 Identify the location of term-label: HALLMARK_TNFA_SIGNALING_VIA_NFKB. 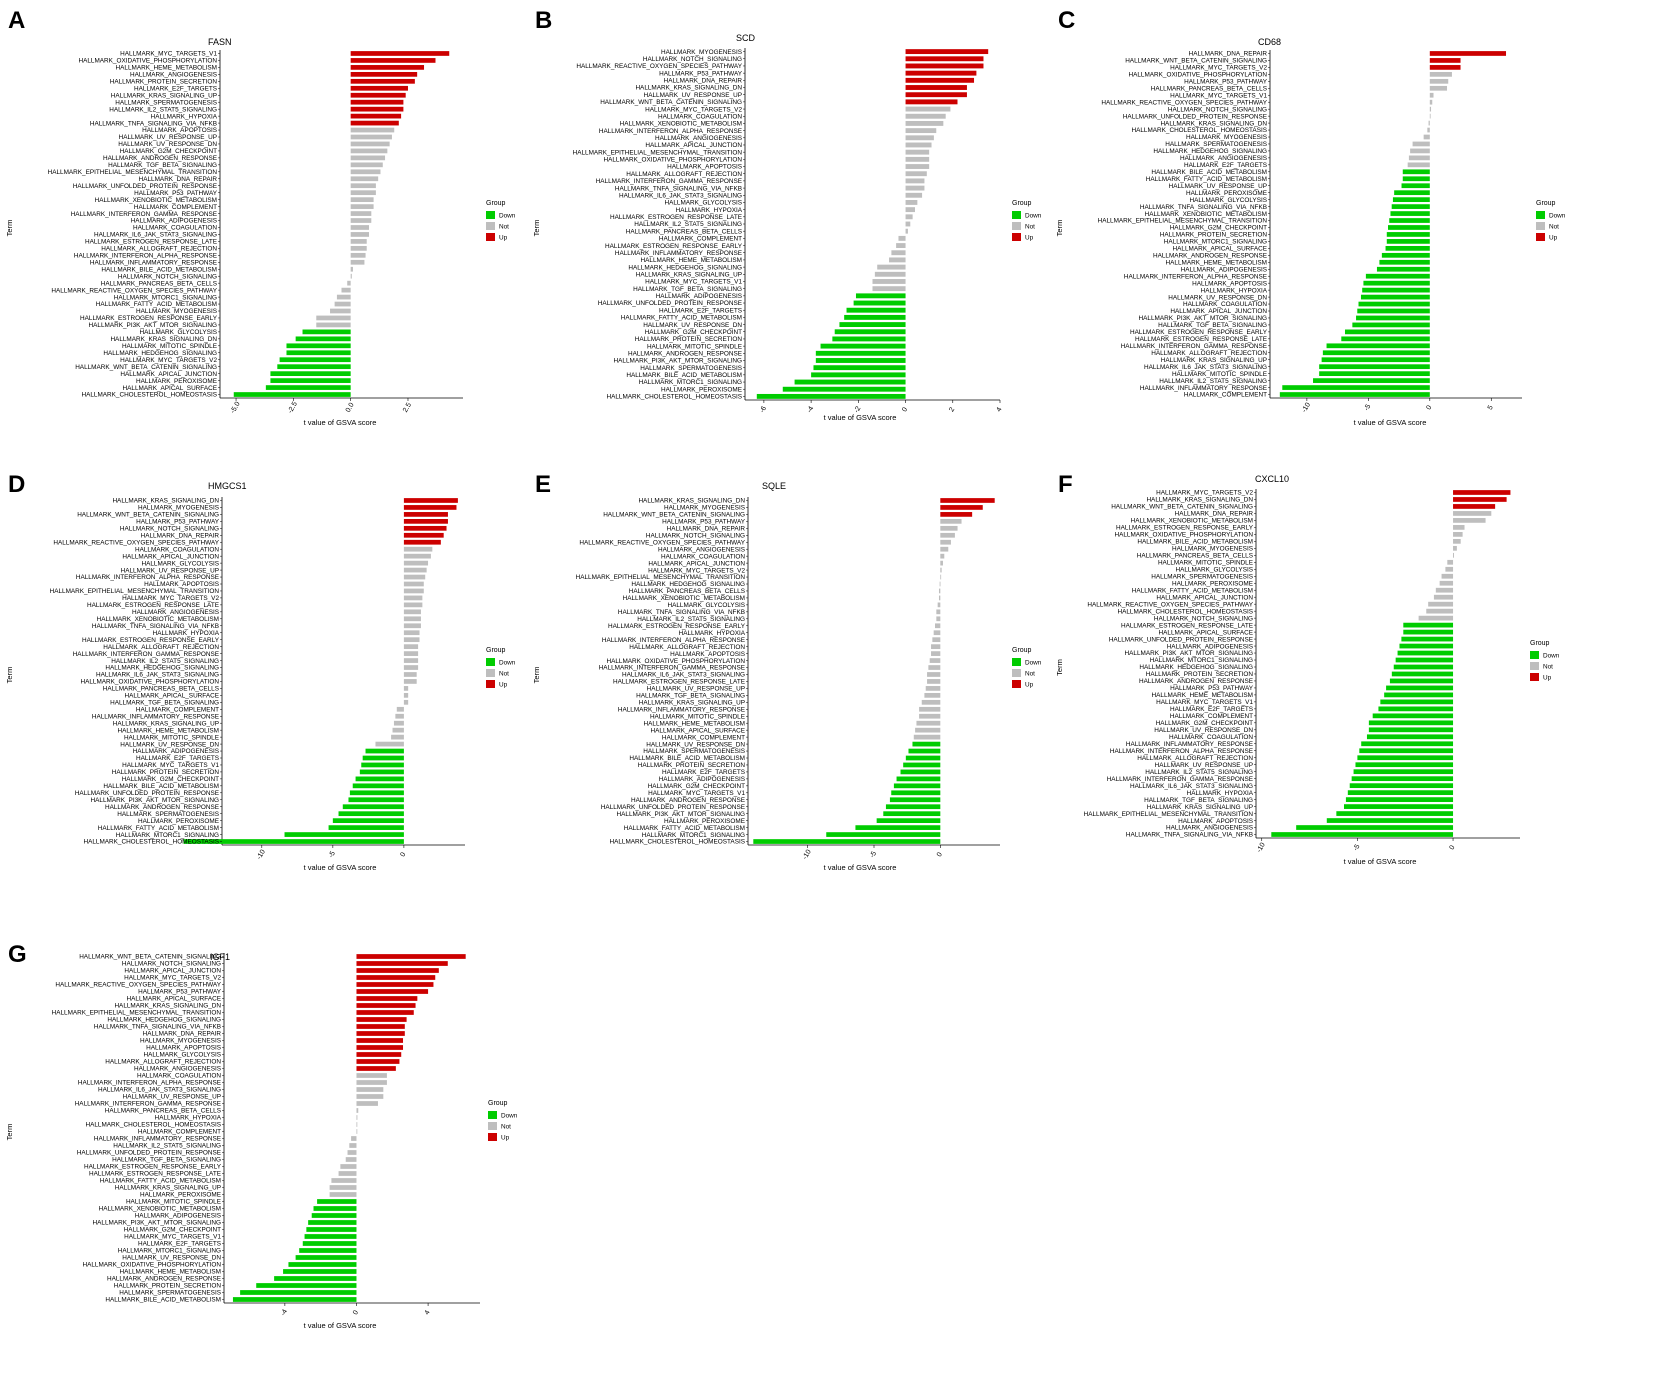
(153, 123).